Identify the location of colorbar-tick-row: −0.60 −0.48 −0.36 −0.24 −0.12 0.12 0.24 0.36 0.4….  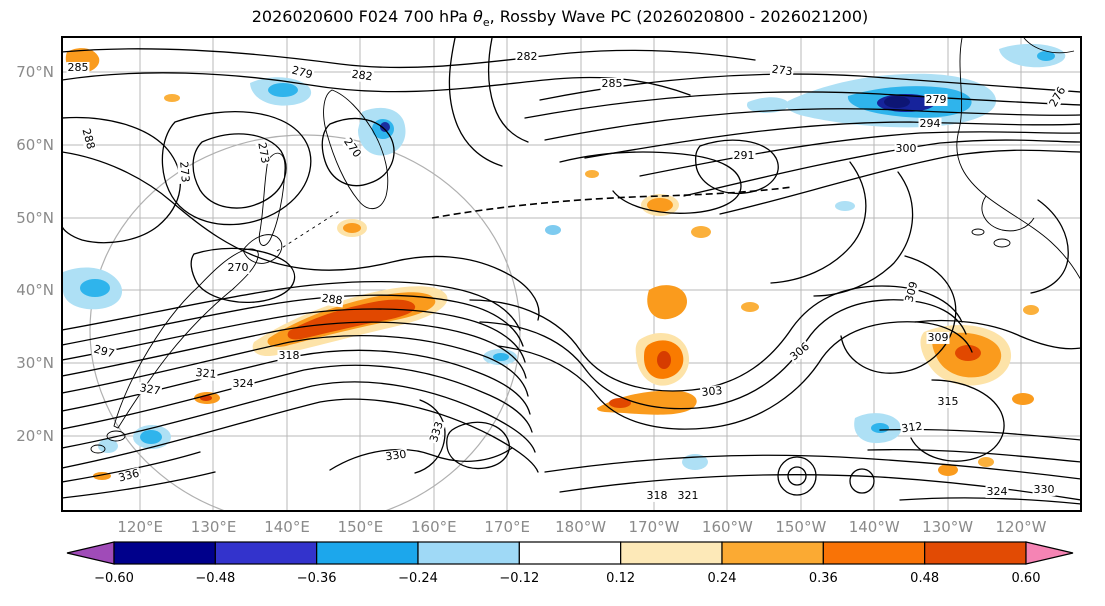
(570, 581).